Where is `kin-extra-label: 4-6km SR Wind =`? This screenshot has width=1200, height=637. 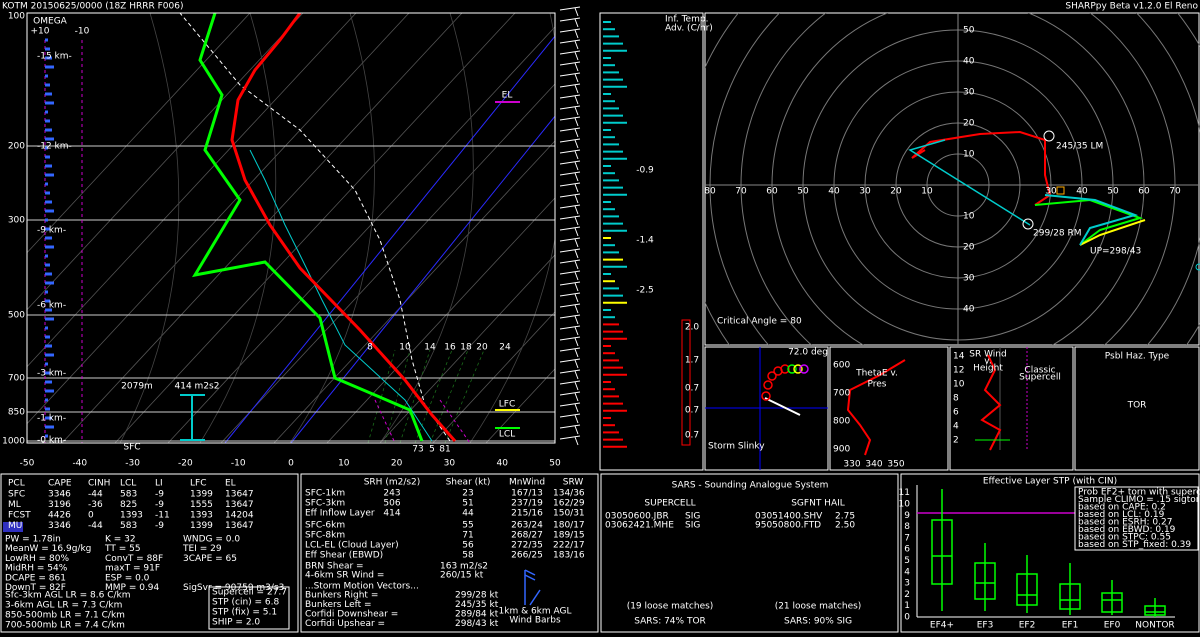 kin-extra-label: 4-6km SR Wind = is located at coordinates (344, 576).